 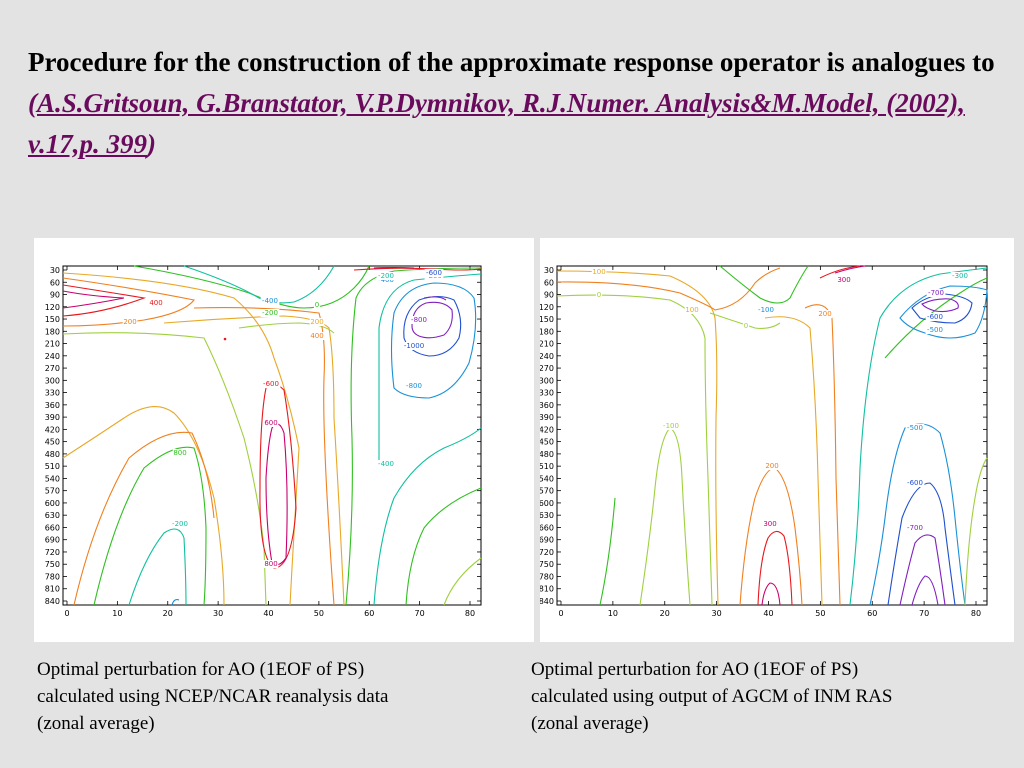 I want to click on y-tick-label: 690, so click(x=52, y=540).